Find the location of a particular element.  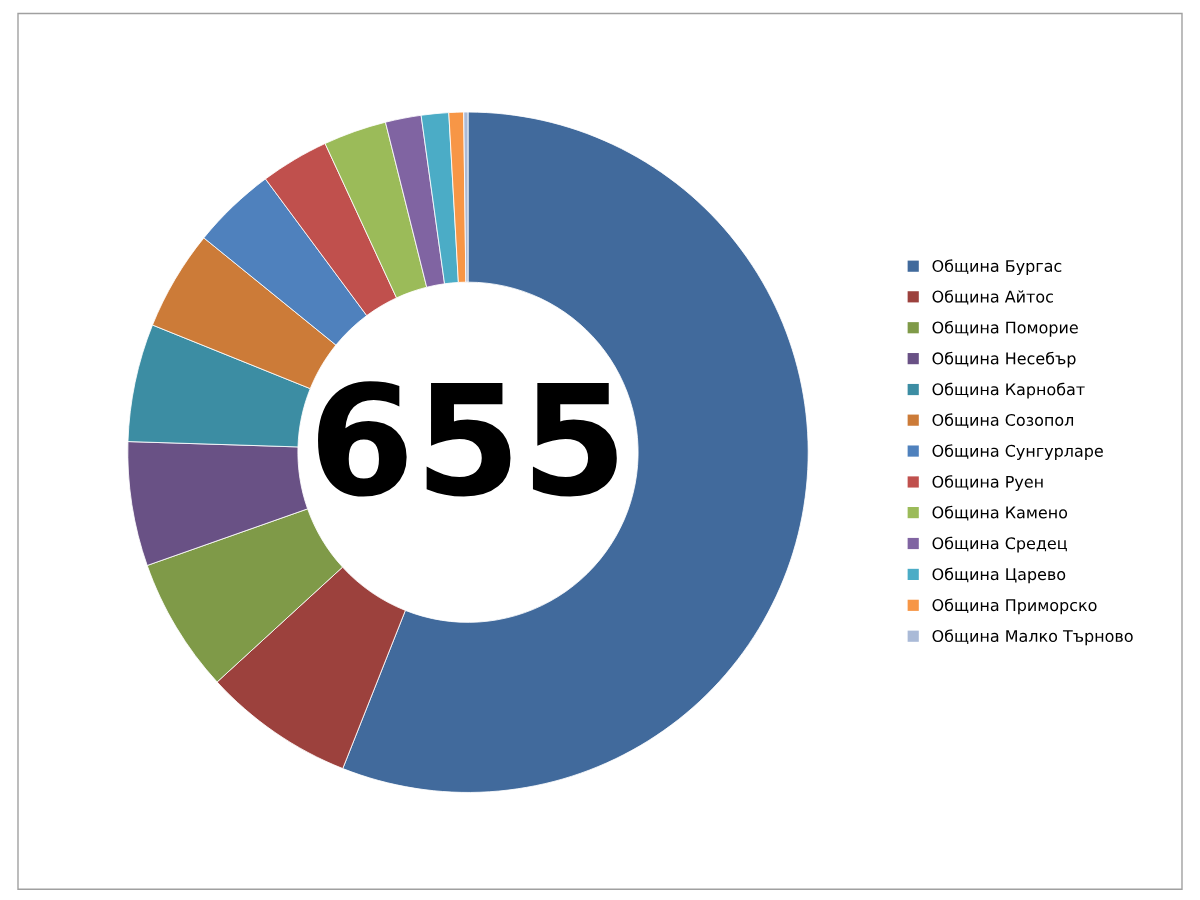

legend-label: Община Малко Търново is located at coordinates (1032, 637).